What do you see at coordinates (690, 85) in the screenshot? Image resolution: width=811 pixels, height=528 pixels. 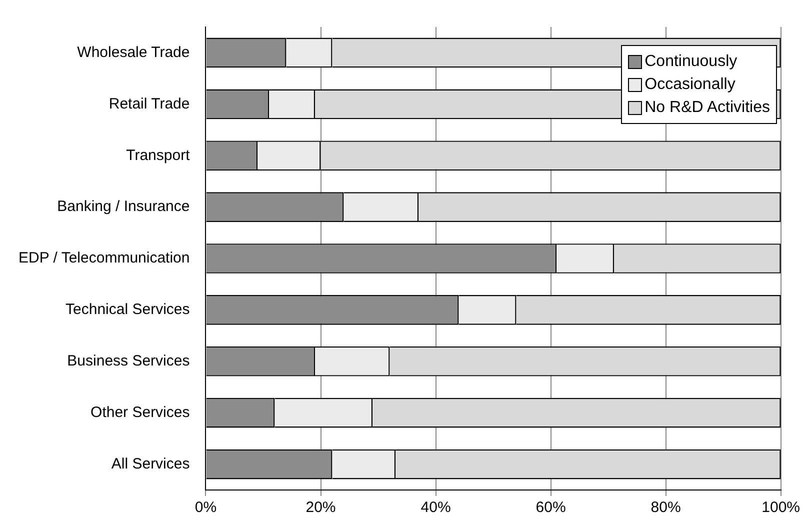 I see `legend-label: Occasionally` at bounding box center [690, 85].